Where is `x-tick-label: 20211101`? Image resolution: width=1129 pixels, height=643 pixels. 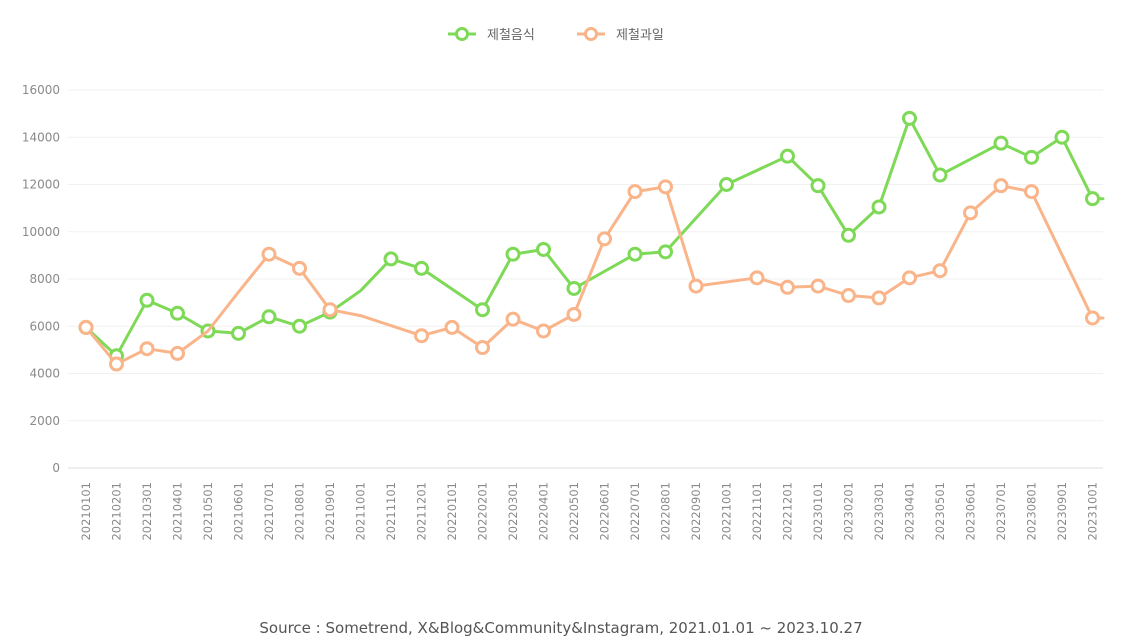
x-tick-label: 20211101 is located at coordinates (391, 511).